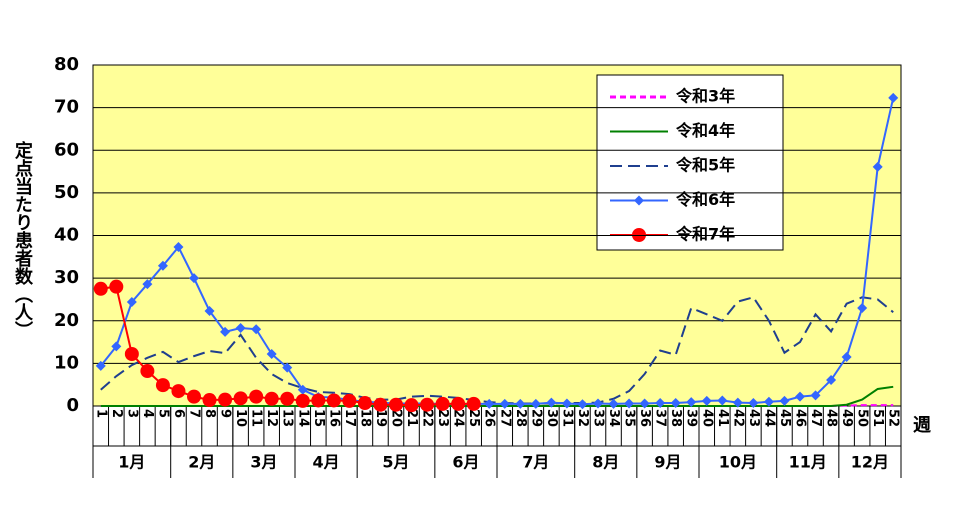 The image size is (977, 507). Describe the element at coordinates (240, 418) in the screenshot. I see `x-tick-label: 10` at that location.